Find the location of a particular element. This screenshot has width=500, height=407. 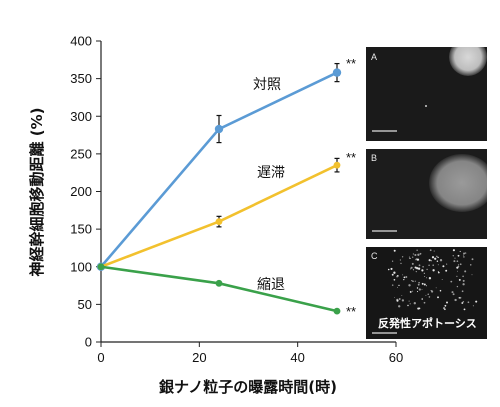

panel-letter-c: C is located at coordinates (374, 256).